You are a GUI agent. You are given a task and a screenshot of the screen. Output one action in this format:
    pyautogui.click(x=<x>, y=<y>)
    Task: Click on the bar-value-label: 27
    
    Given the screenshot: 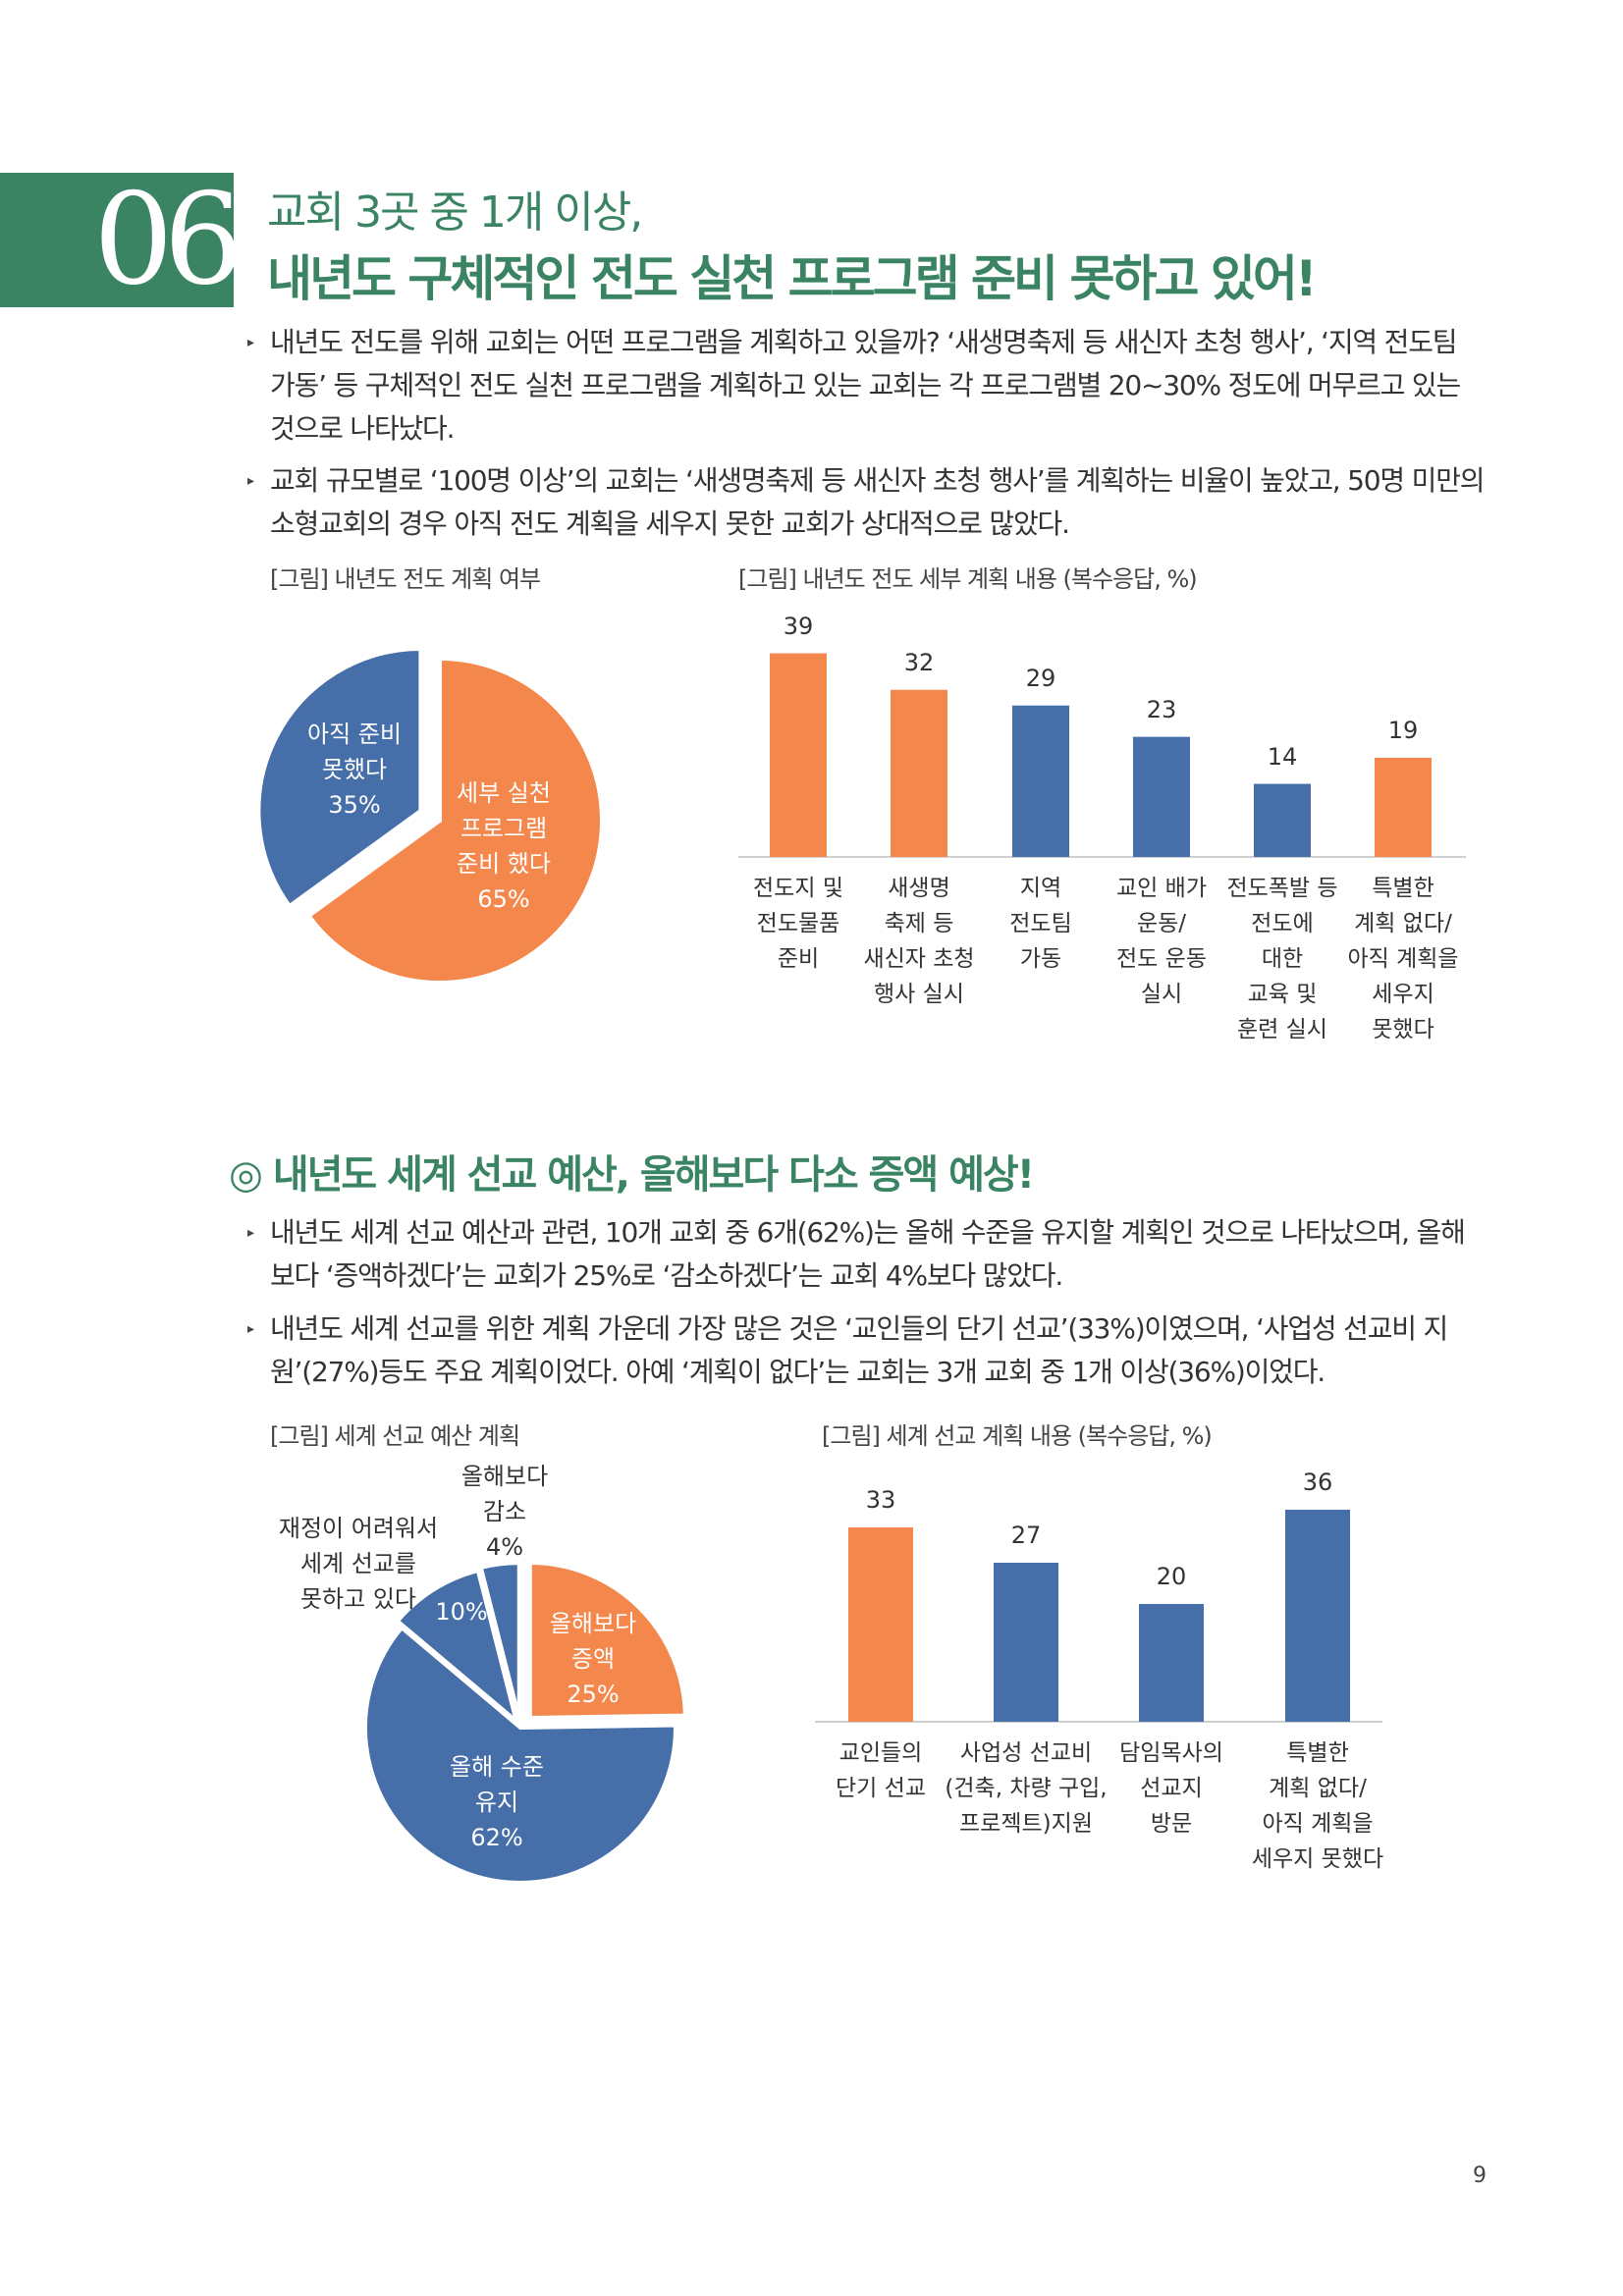 What is the action you would take?
    pyautogui.click(x=1026, y=1535)
    